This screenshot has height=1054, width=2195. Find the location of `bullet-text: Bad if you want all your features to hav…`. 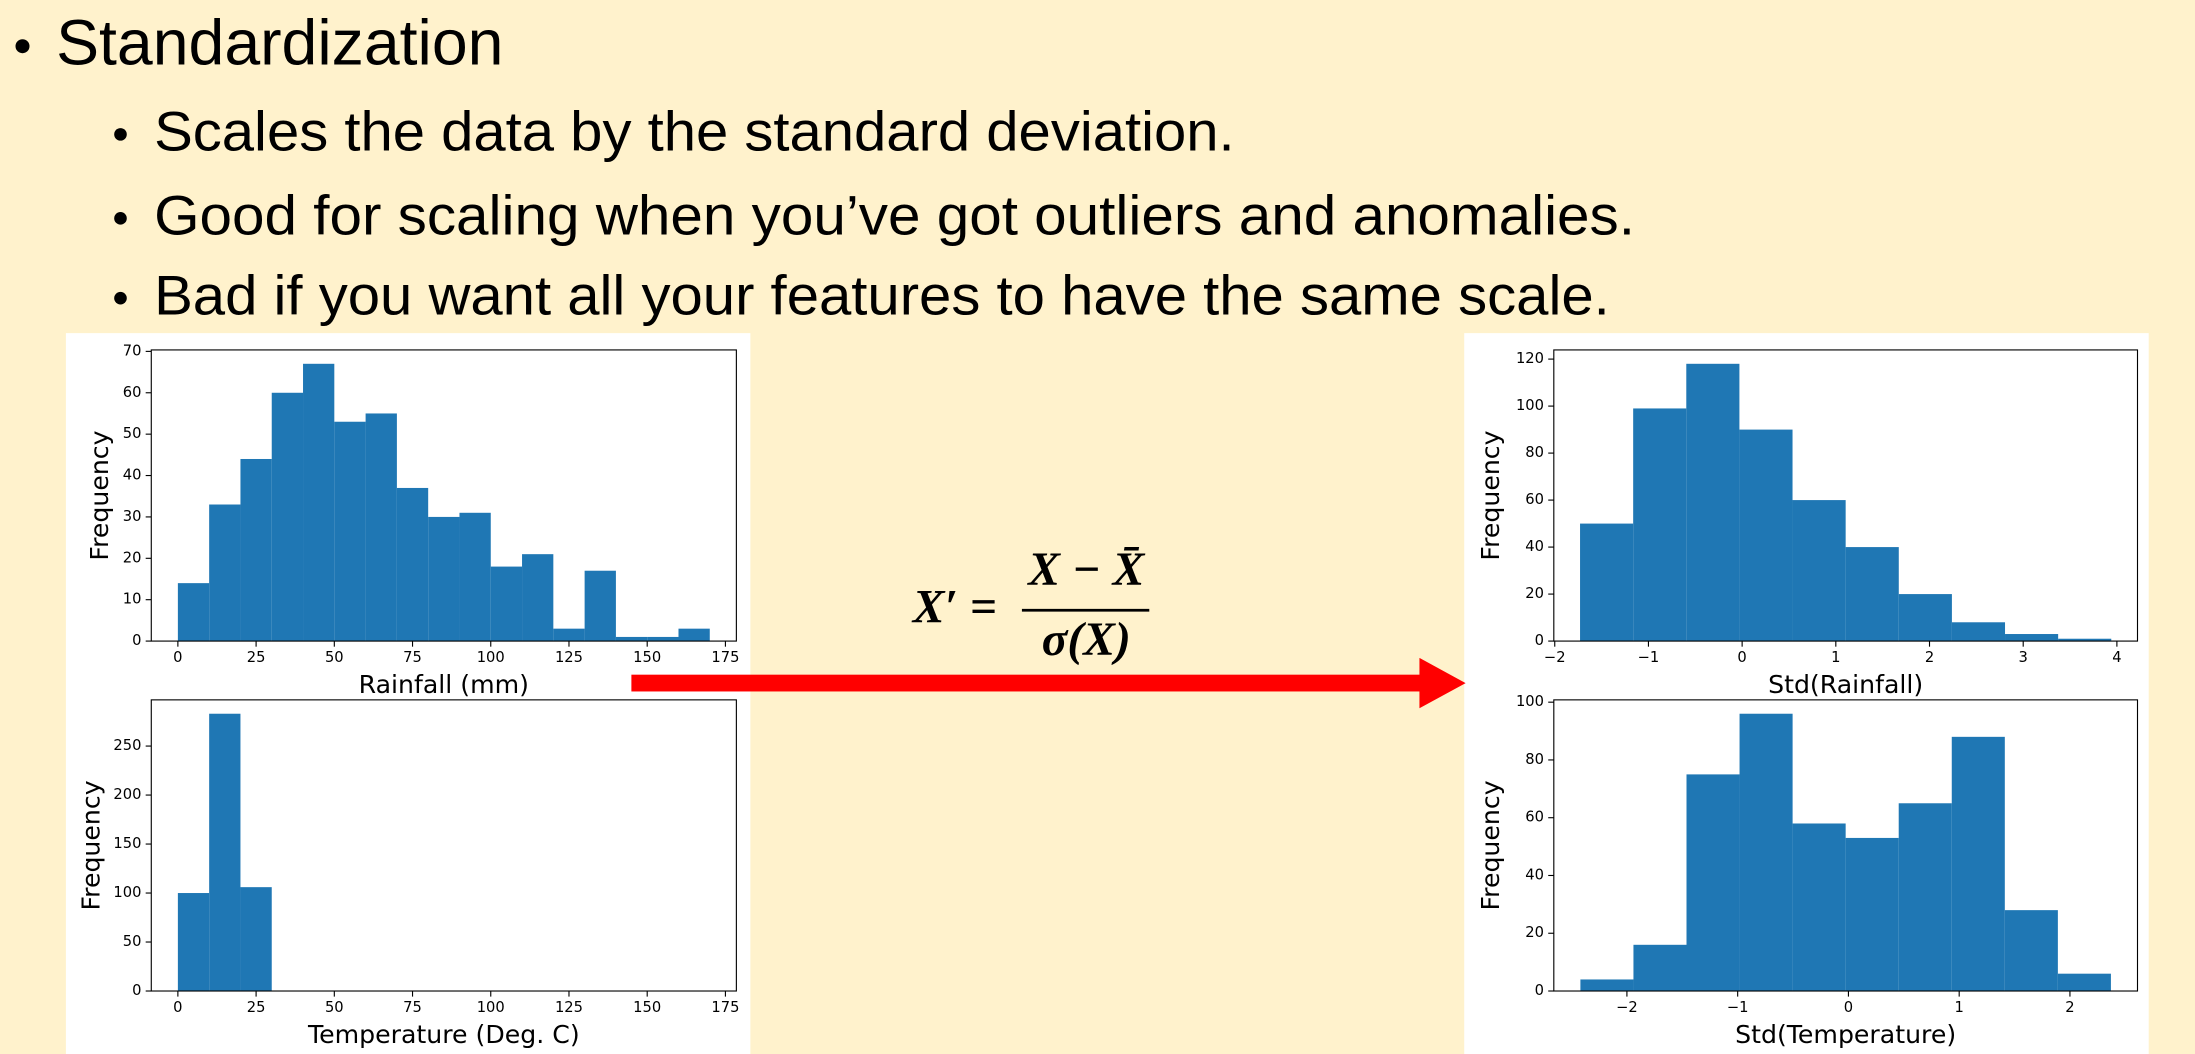

bullet-text: Bad if you want all your features to hav… is located at coordinates (882, 294).